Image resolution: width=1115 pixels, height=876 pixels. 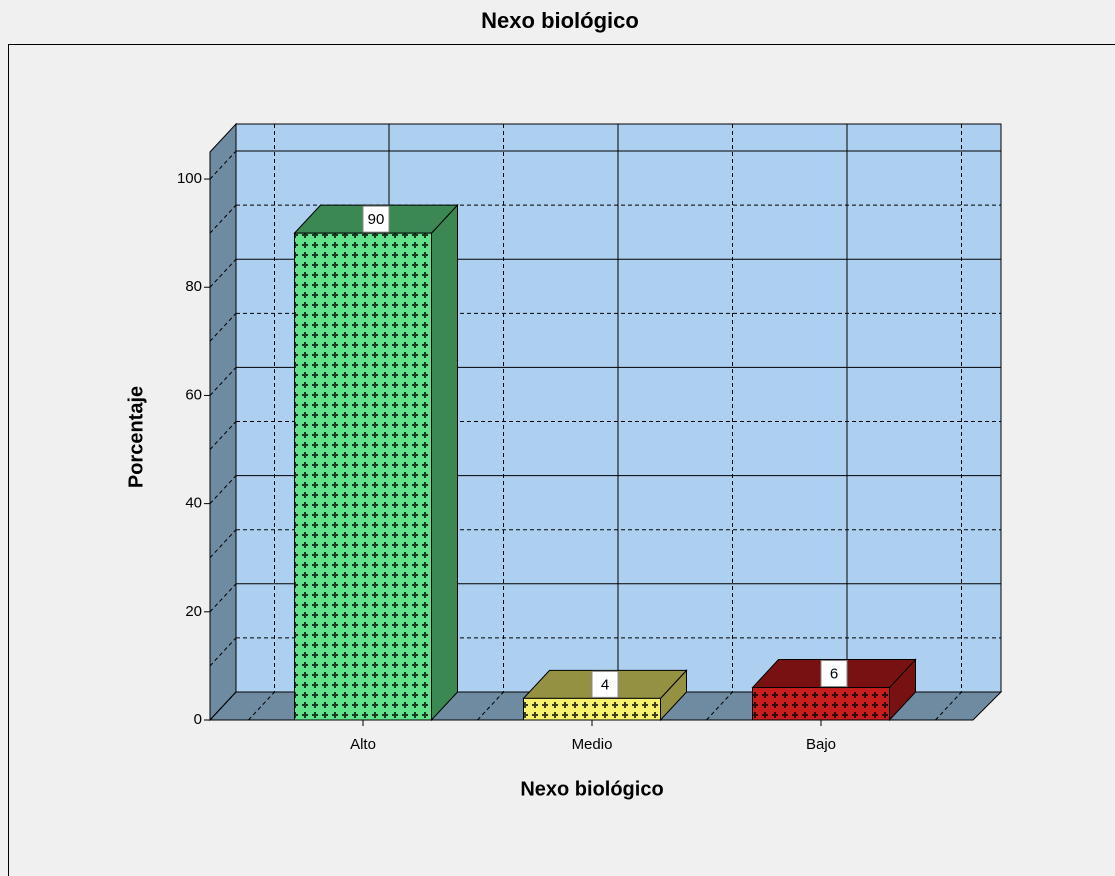 I want to click on x-tick-label: Medio, so click(x=592, y=744).